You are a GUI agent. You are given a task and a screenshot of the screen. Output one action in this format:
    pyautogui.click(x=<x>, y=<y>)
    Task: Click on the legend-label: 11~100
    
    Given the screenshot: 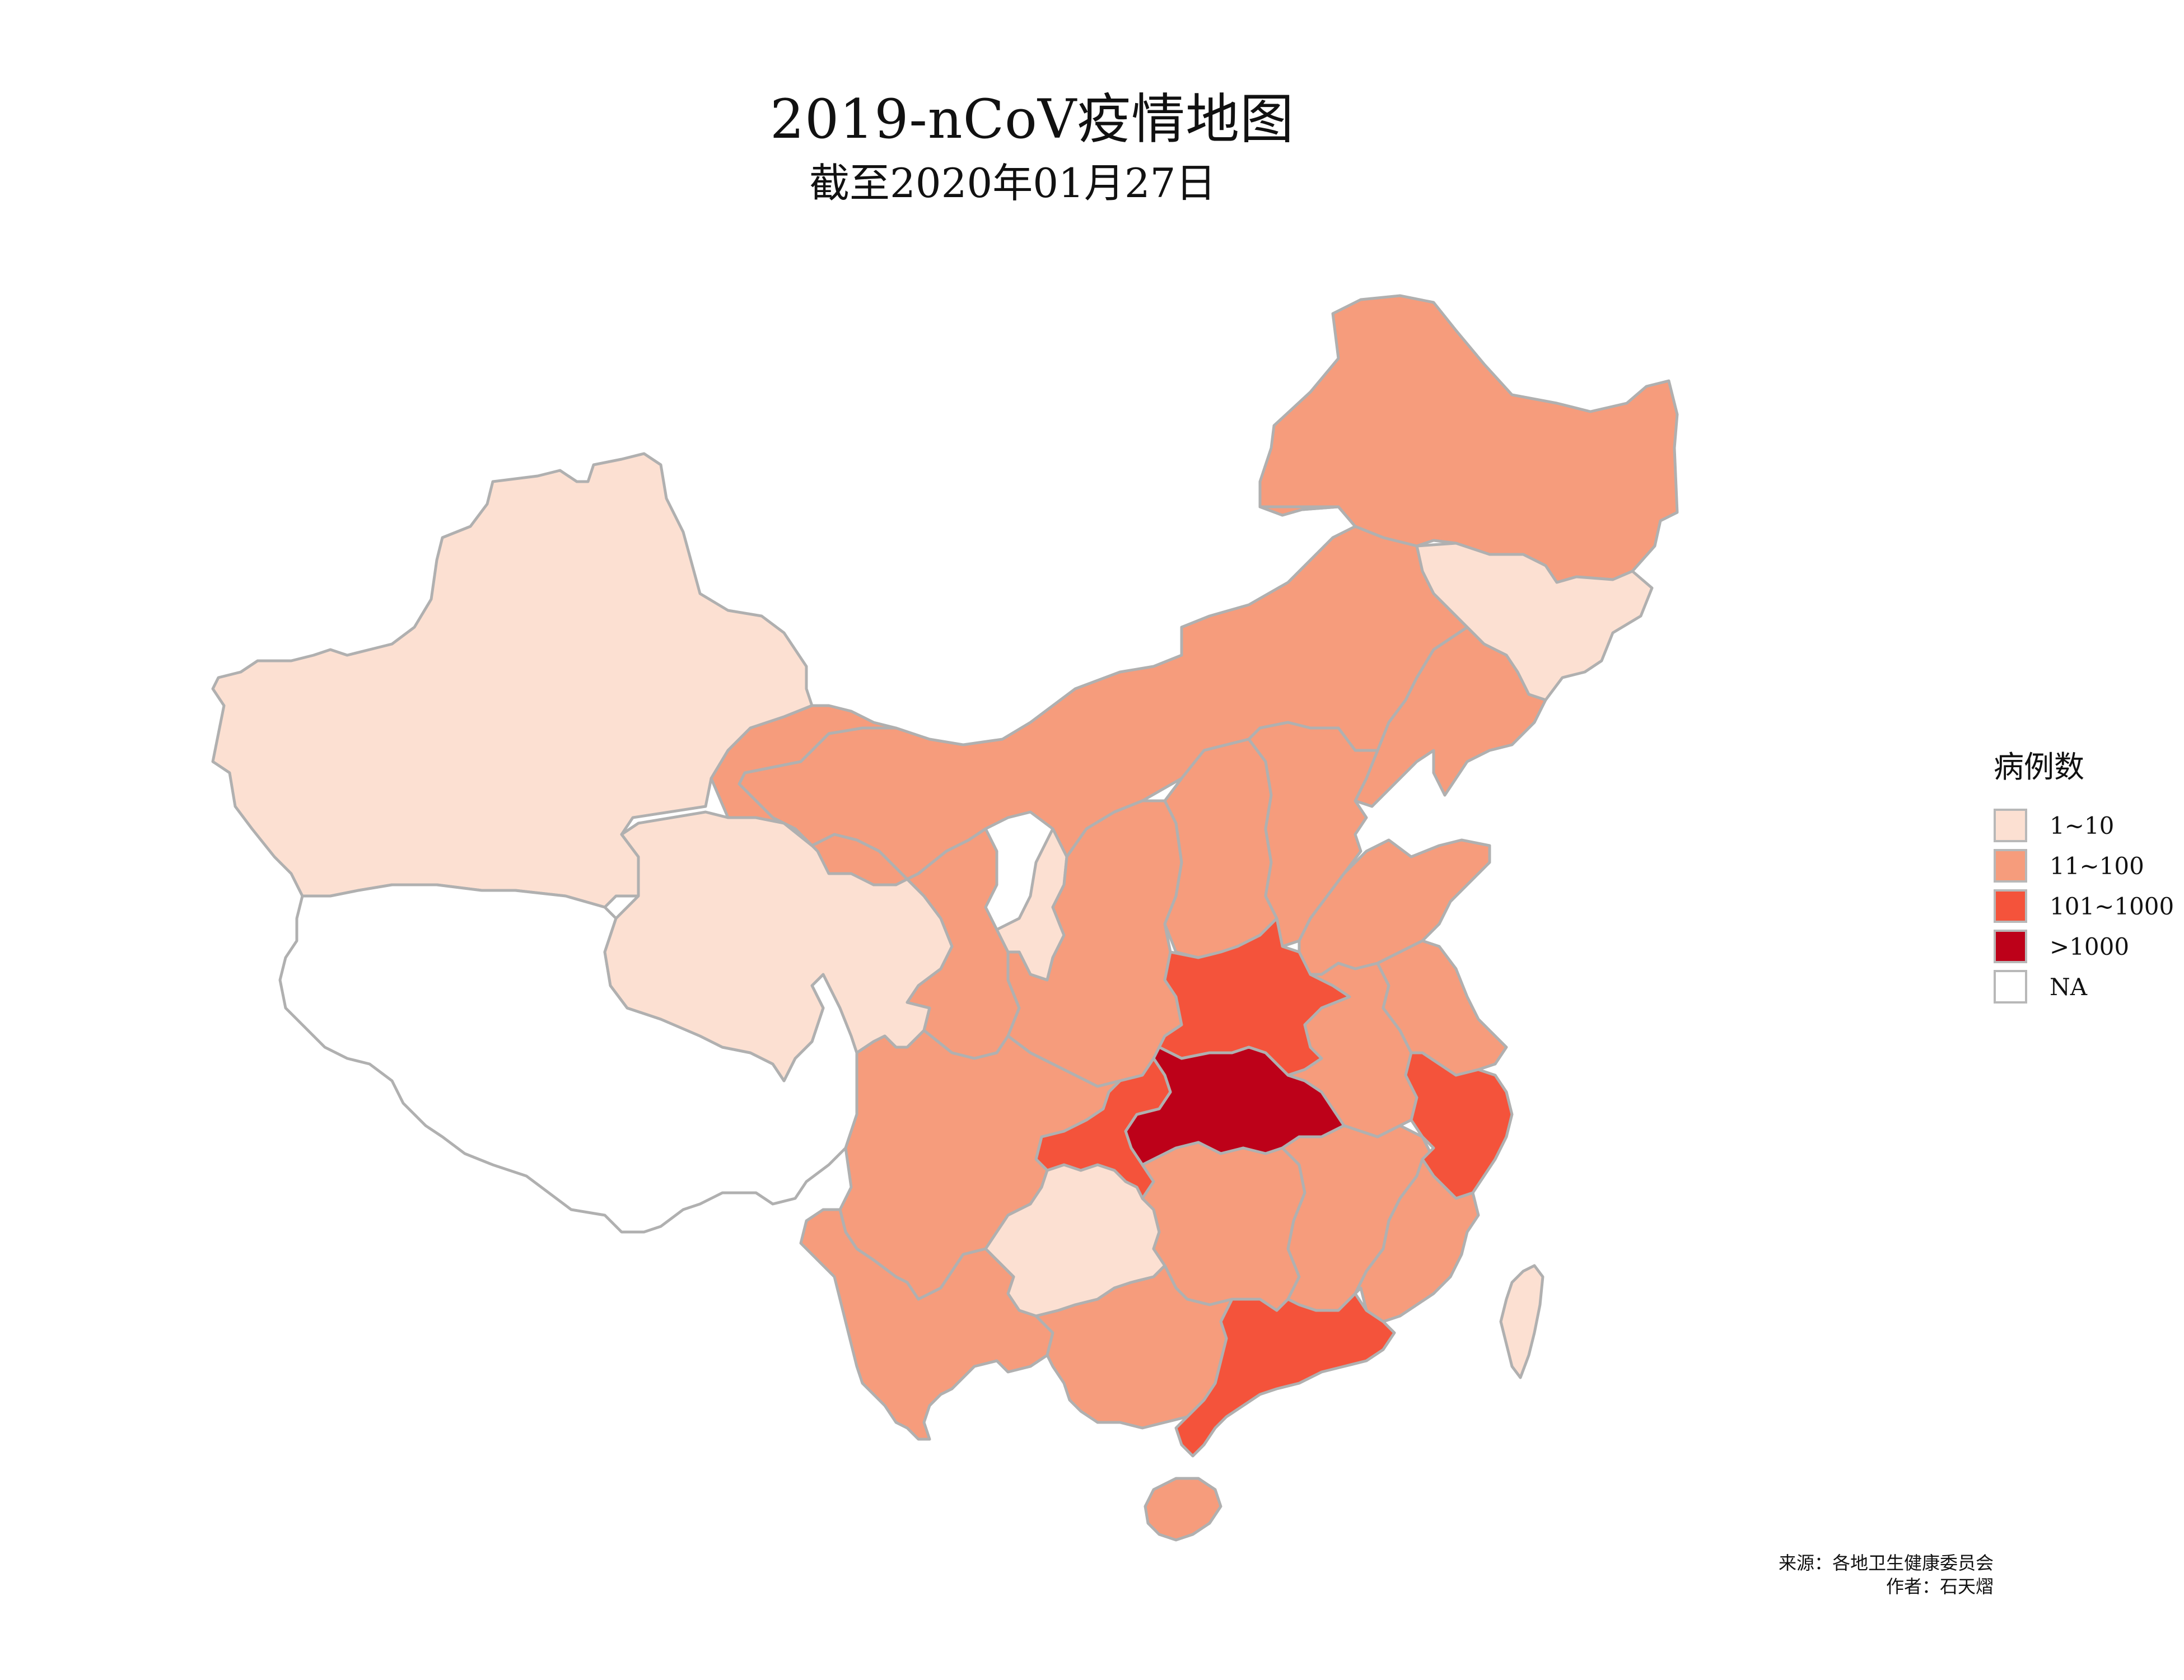 What is the action you would take?
    pyautogui.click(x=2097, y=866)
    